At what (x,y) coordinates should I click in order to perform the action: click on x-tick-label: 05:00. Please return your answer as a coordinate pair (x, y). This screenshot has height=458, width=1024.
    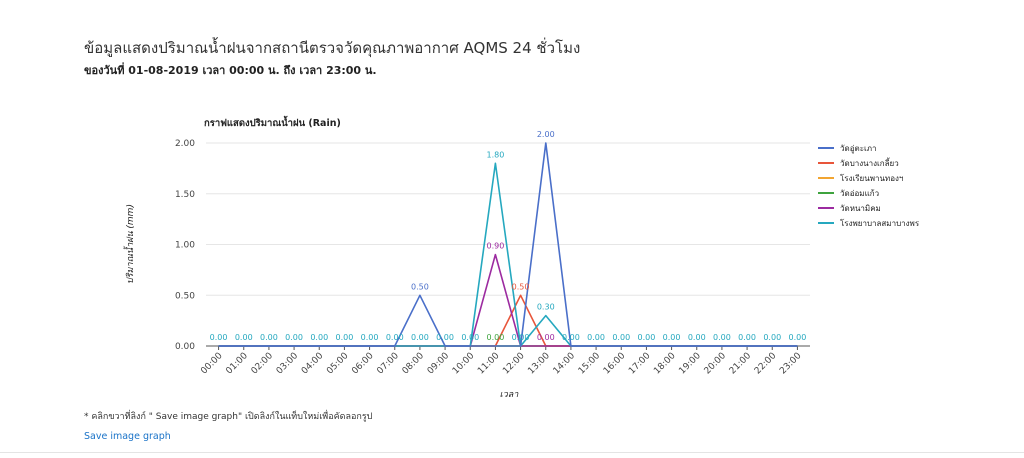
    Looking at the image, I should click on (338, 364).